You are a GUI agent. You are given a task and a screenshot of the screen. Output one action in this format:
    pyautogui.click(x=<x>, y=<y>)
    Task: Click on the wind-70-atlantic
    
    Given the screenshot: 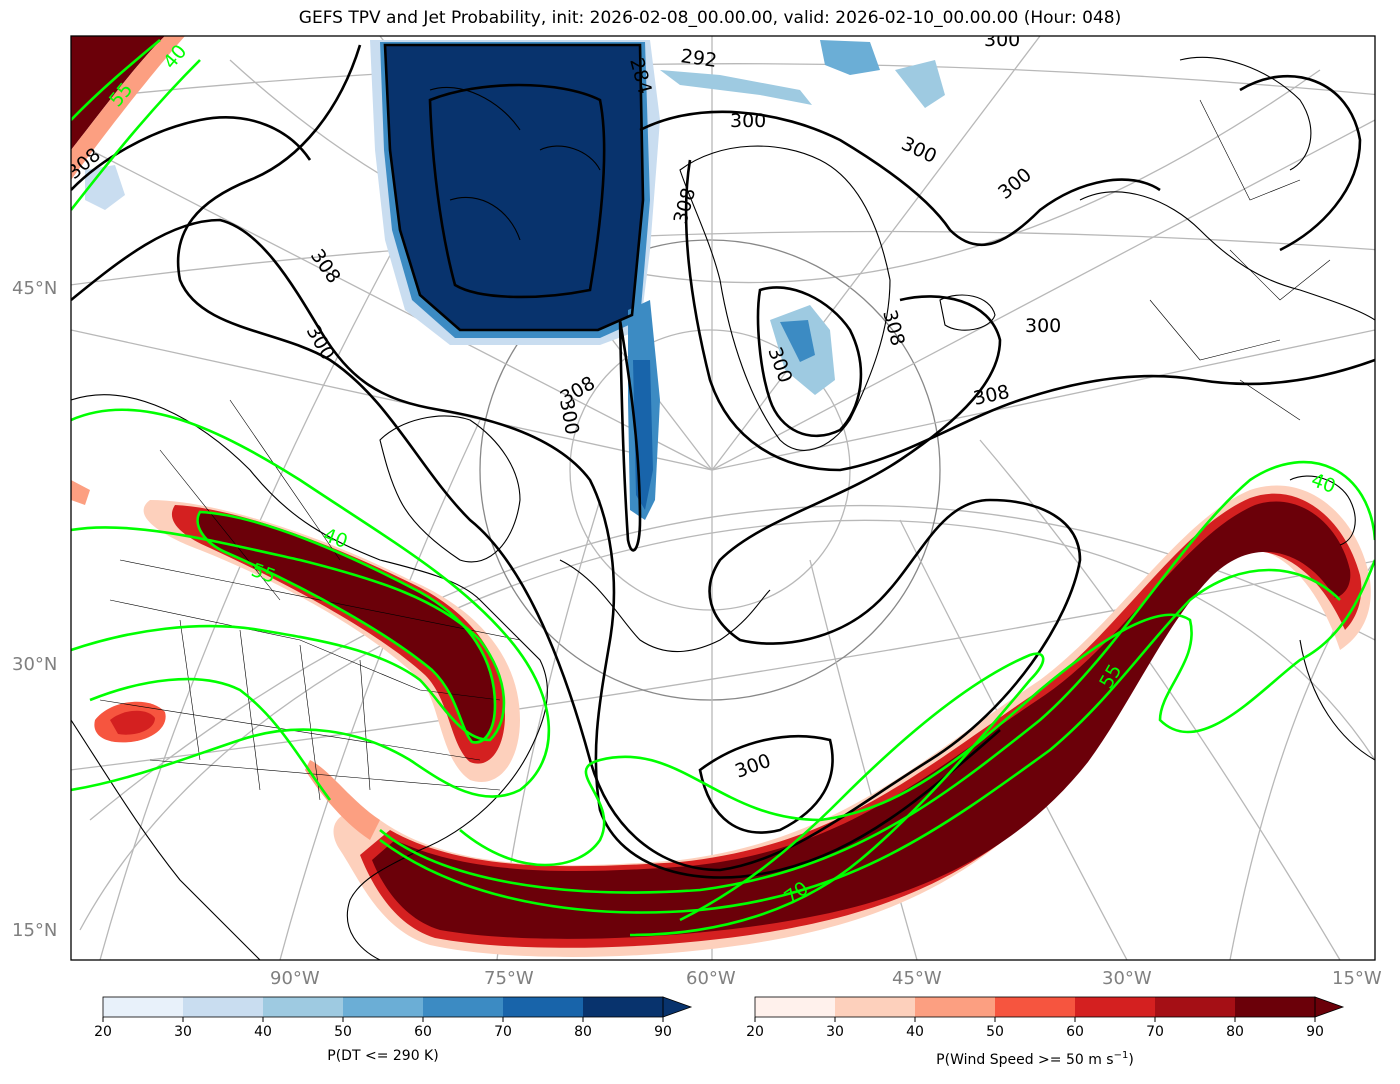 What is the action you would take?
    pyautogui.click(x=837, y=794)
    